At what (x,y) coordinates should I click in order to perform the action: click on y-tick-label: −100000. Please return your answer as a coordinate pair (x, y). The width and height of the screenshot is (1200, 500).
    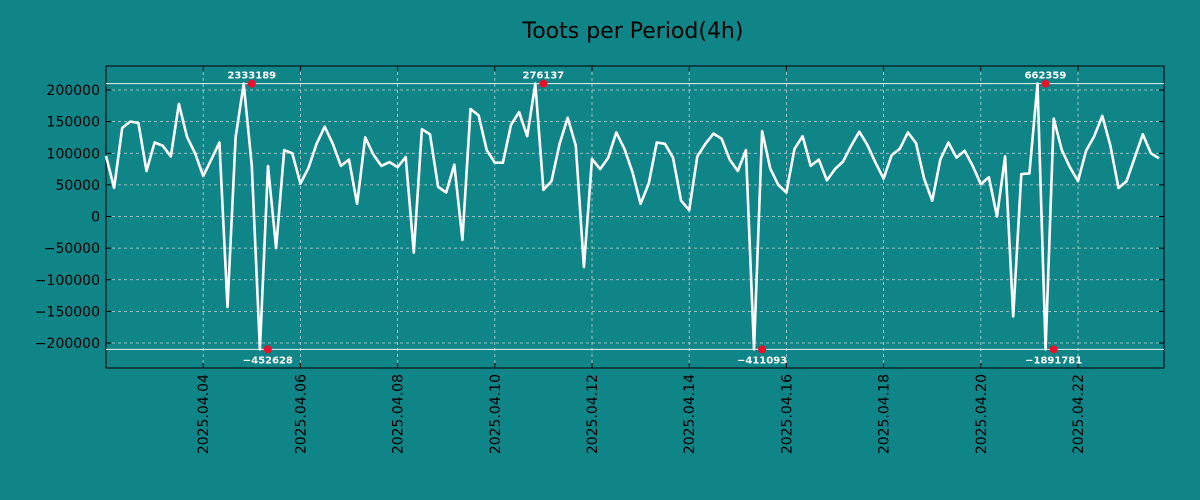
    Looking at the image, I should click on (67, 281).